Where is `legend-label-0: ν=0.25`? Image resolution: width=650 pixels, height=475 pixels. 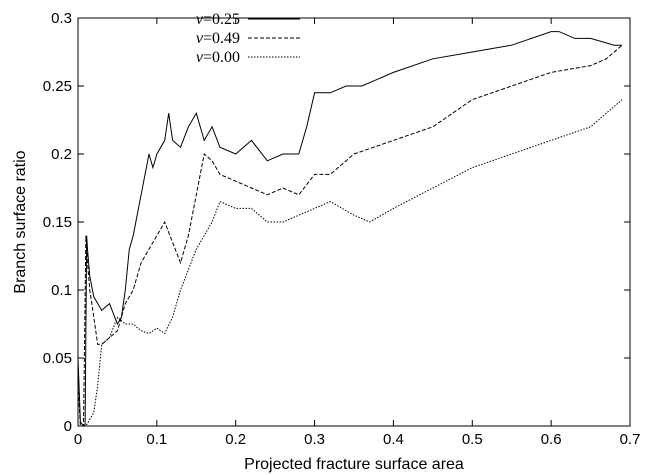
legend-label-0: ν=0.25 is located at coordinates (218, 19).